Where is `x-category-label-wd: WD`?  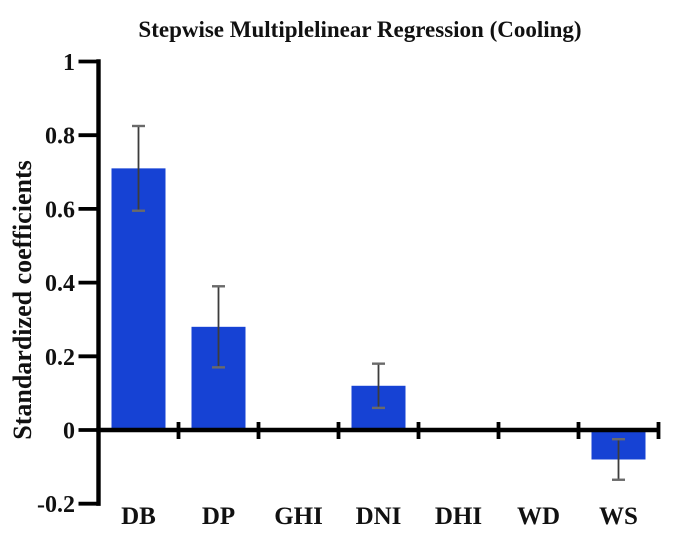
x-category-label-wd: WD is located at coordinates (538, 516).